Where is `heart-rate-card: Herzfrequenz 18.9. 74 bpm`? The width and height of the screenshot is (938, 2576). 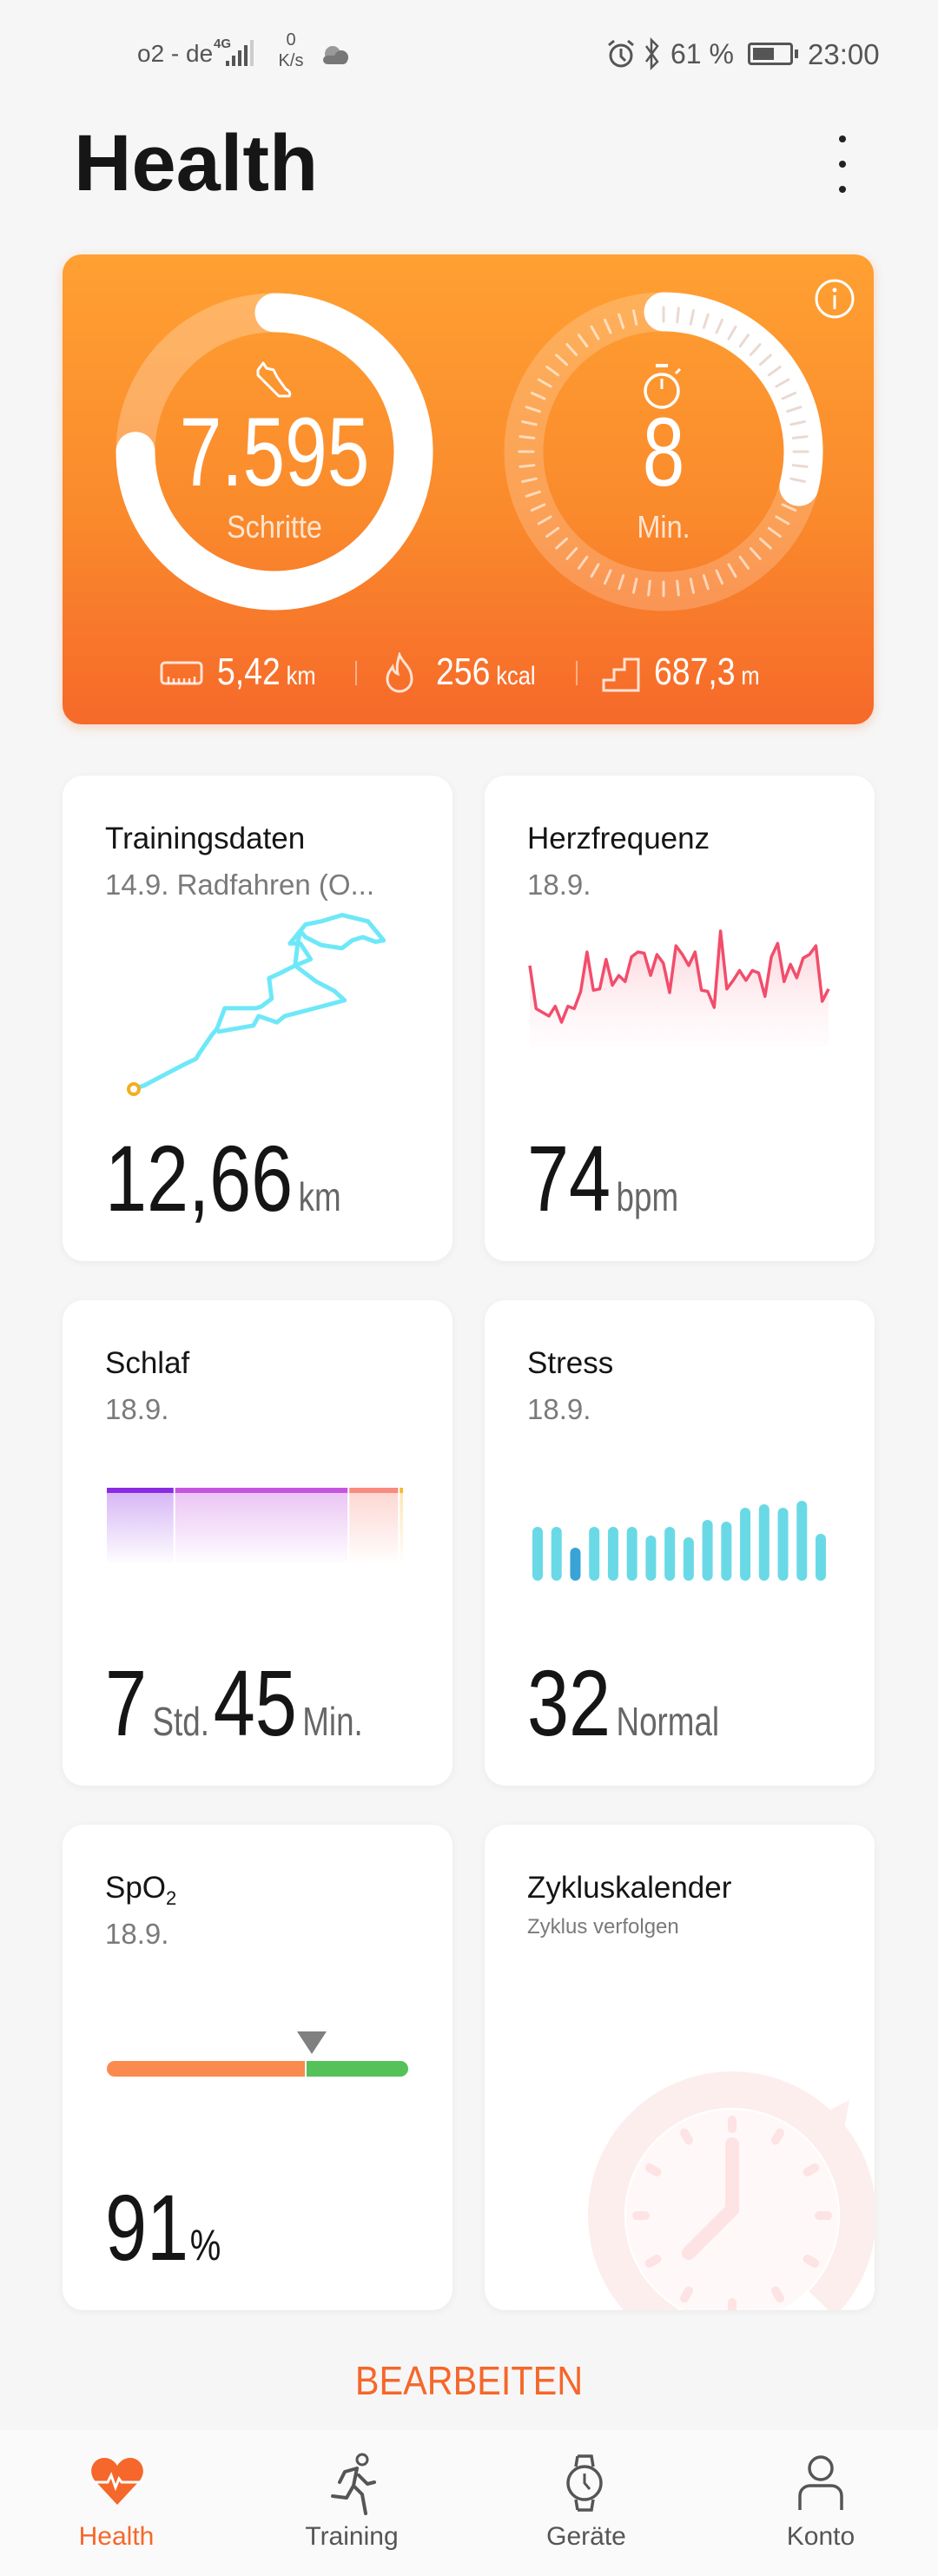 heart-rate-card: Herzfrequenz 18.9. 74 bpm is located at coordinates (680, 1019).